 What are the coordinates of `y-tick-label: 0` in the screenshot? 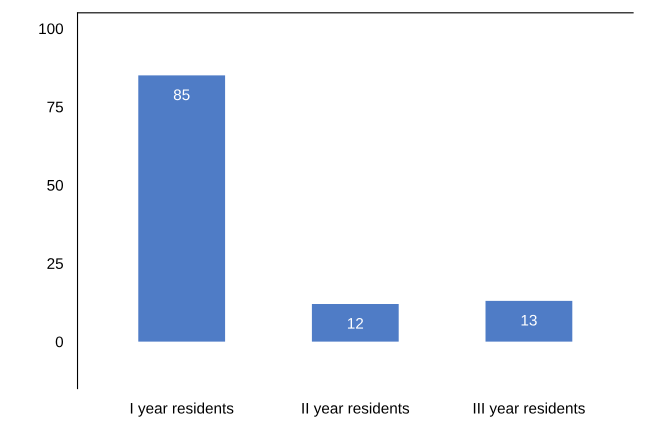 It's located at (60, 342).